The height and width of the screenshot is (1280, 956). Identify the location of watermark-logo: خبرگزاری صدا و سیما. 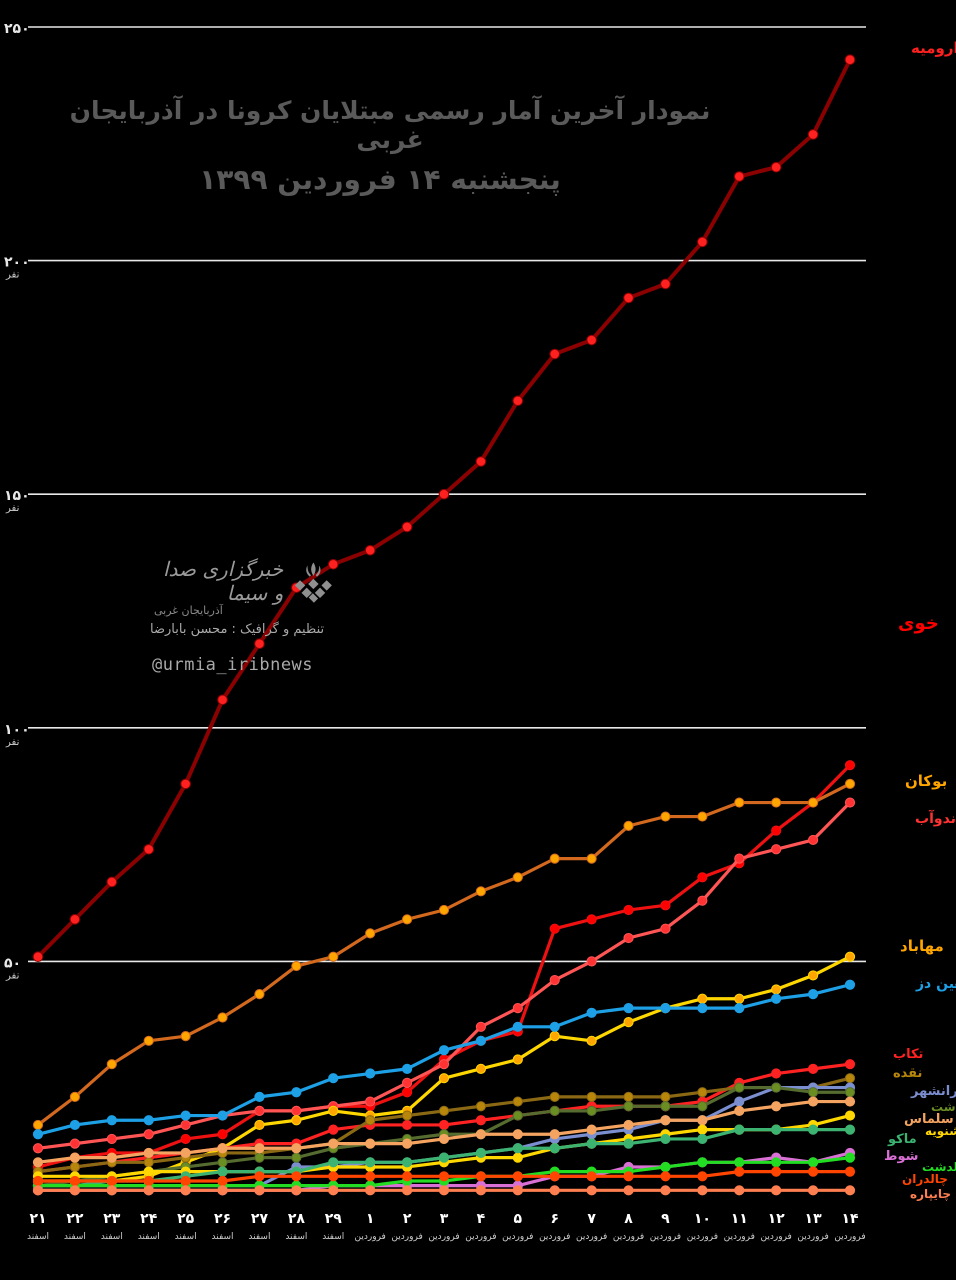
(243, 581).